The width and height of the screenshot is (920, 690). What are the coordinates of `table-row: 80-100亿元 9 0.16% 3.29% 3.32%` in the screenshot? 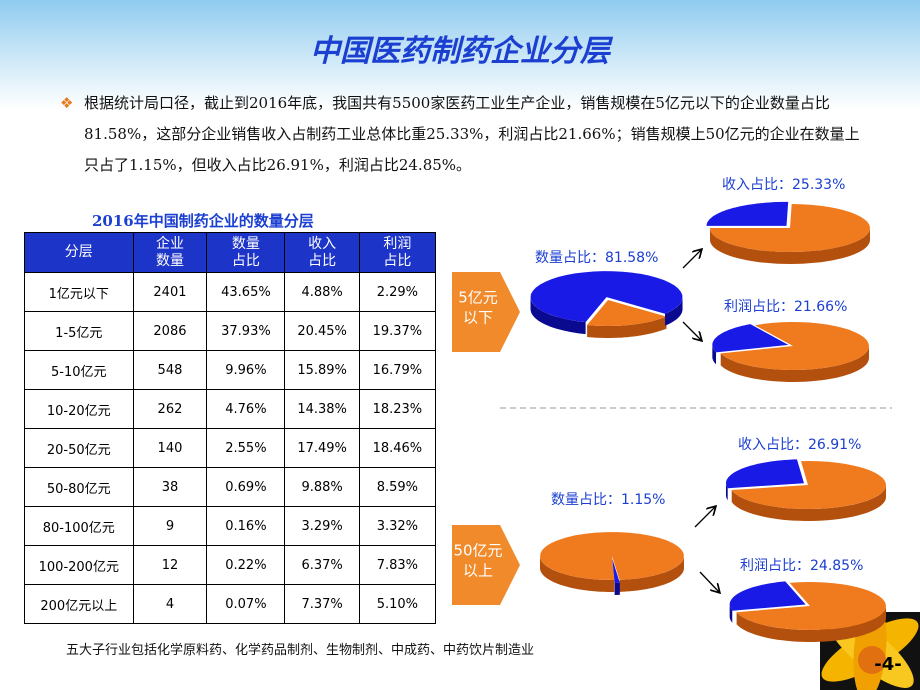 It's located at (230, 526).